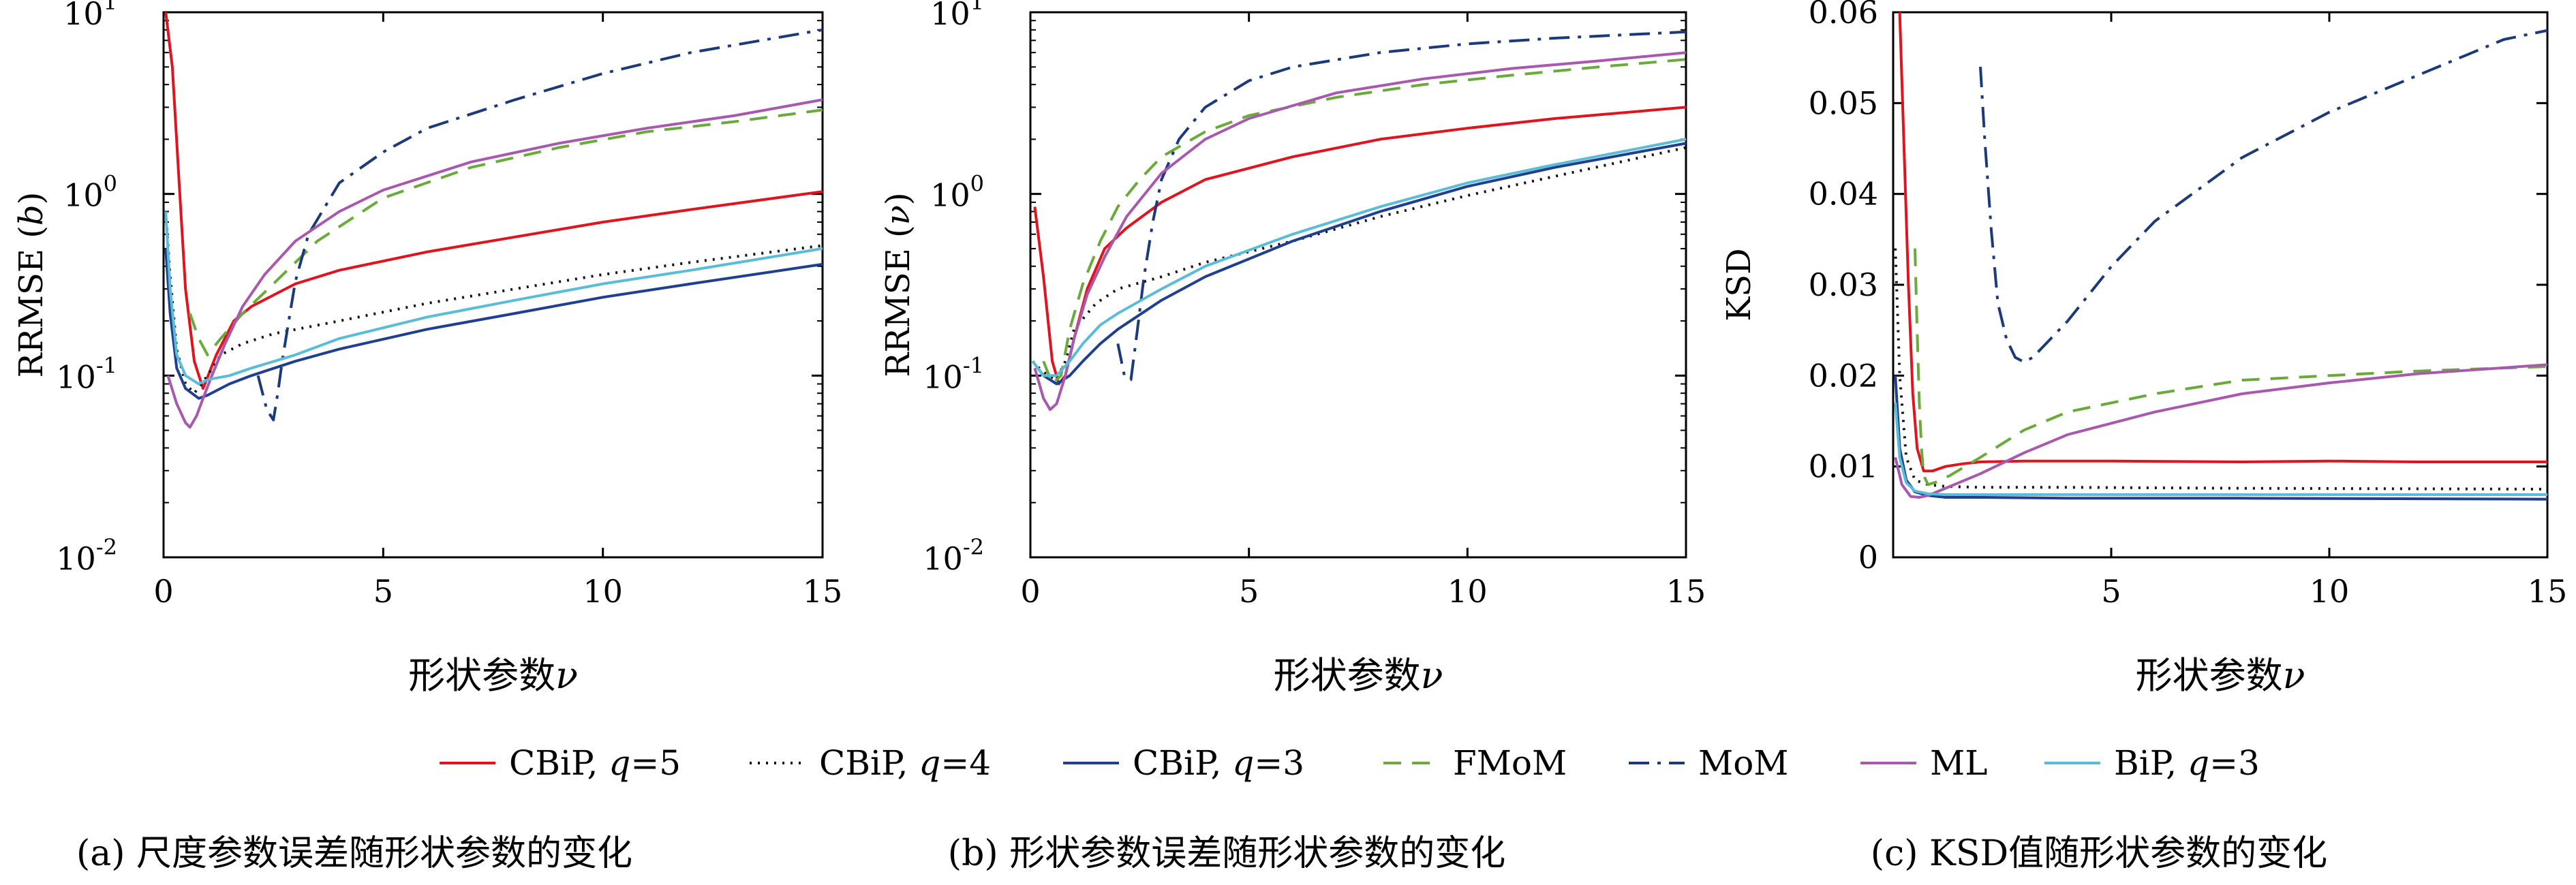  What do you see at coordinates (1226, 853) in the screenshot?
I see `caption-b: (b) 形状参数误差随形状参数的变化` at bounding box center [1226, 853].